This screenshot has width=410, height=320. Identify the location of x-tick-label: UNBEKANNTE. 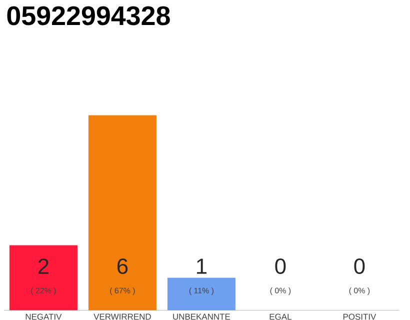
(201, 317).